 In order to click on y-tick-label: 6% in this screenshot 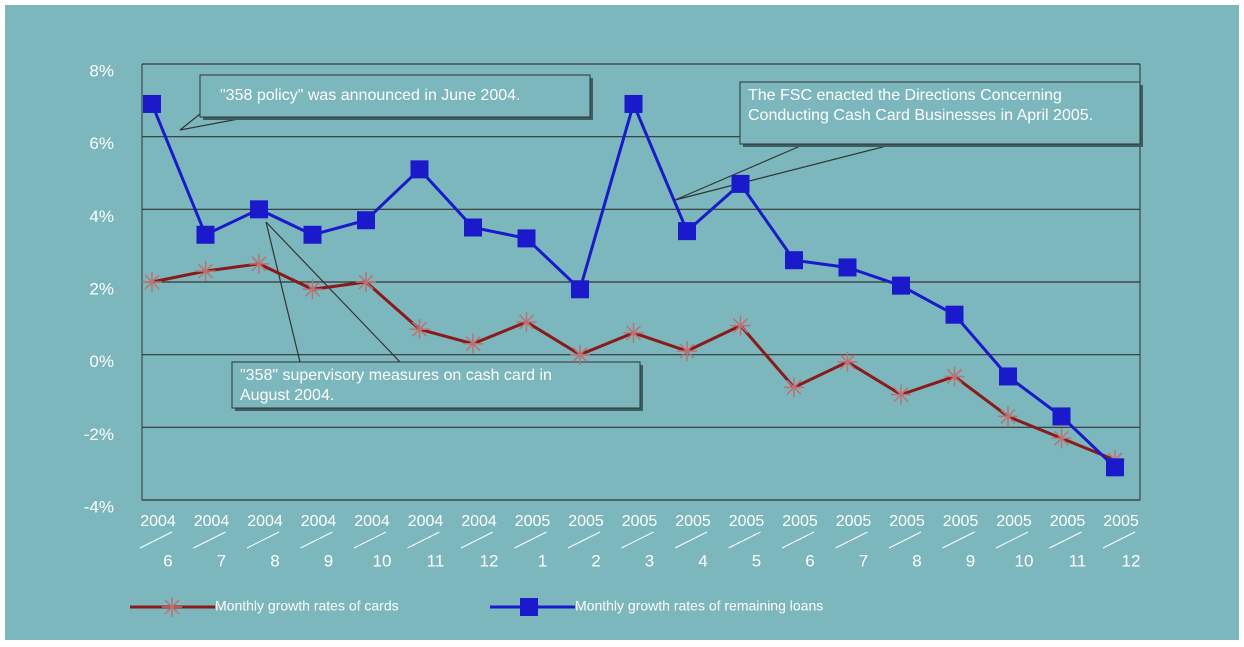, I will do `click(101, 143)`.